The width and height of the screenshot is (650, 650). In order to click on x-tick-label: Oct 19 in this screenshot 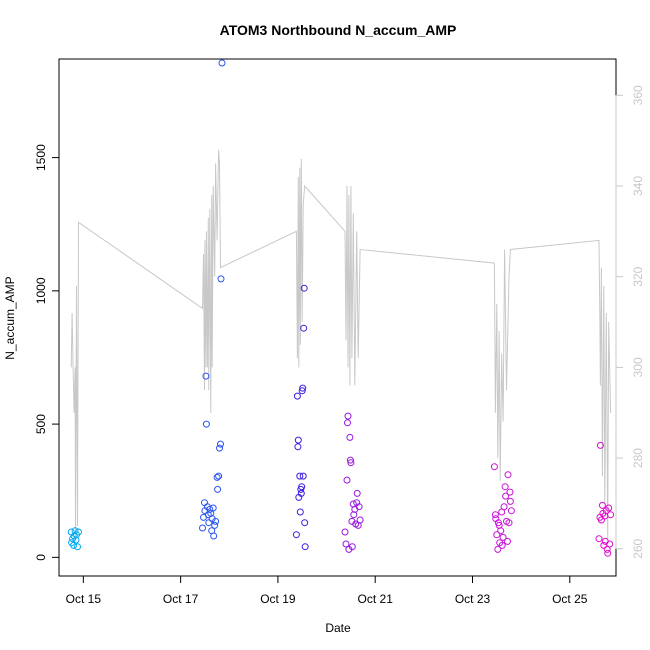, I will do `click(278, 599)`.